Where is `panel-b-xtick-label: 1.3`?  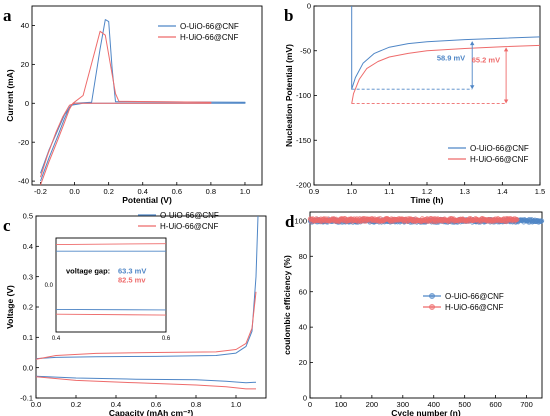
panel-b-xtick-label: 1.3 is located at coordinates (464, 191).